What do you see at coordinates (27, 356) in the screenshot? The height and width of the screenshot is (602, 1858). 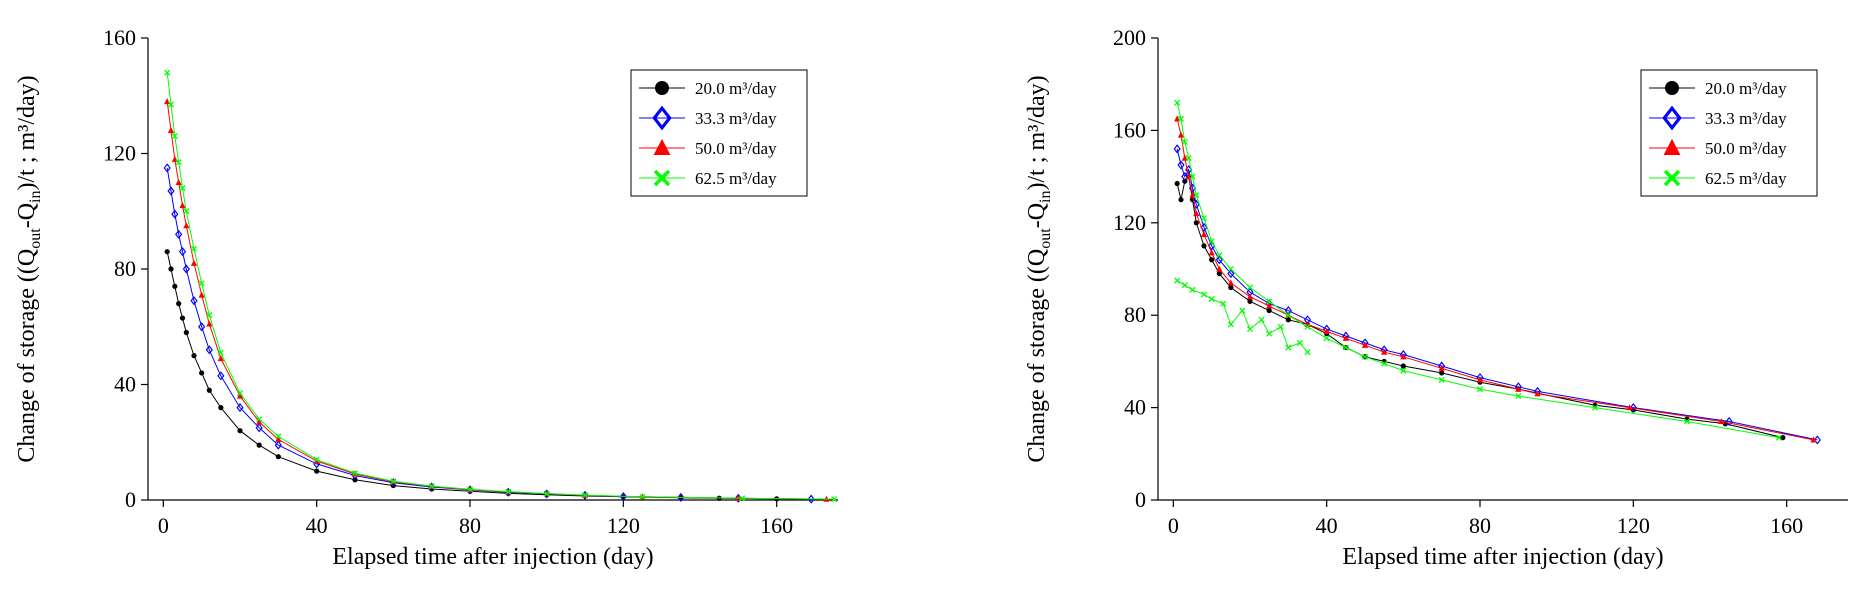 I see `y-axis-title-part: Change of storage ((Q` at bounding box center [27, 356].